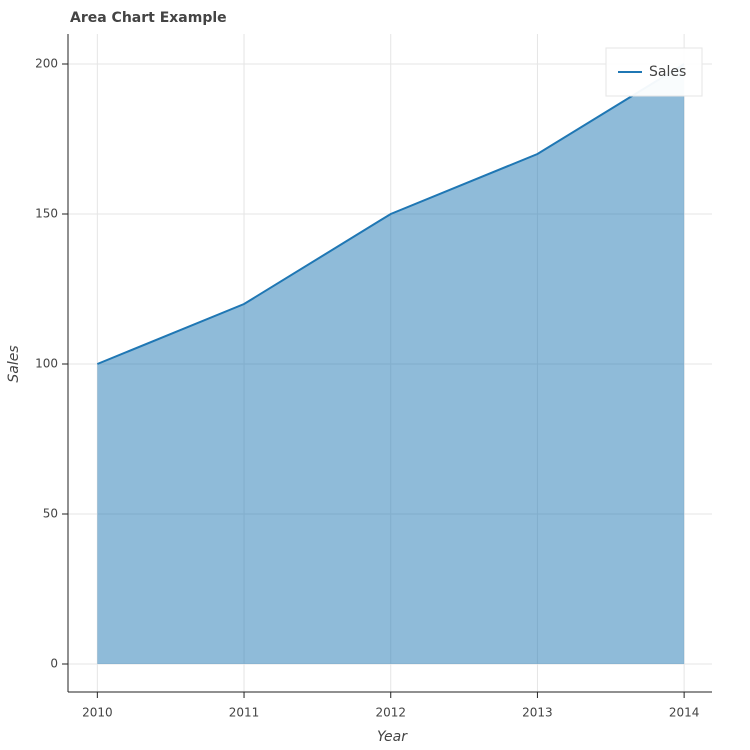 The height and width of the screenshot is (750, 750). What do you see at coordinates (46, 364) in the screenshot?
I see `y-tick-label: 100` at bounding box center [46, 364].